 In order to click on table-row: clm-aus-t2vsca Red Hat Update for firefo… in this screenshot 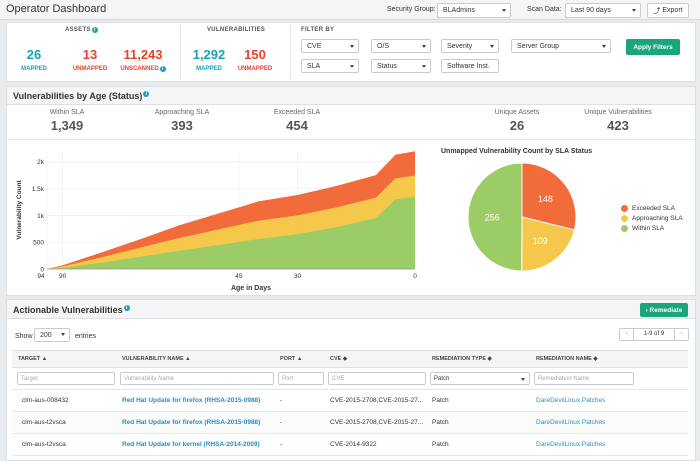, I will do `click(350, 423)`.